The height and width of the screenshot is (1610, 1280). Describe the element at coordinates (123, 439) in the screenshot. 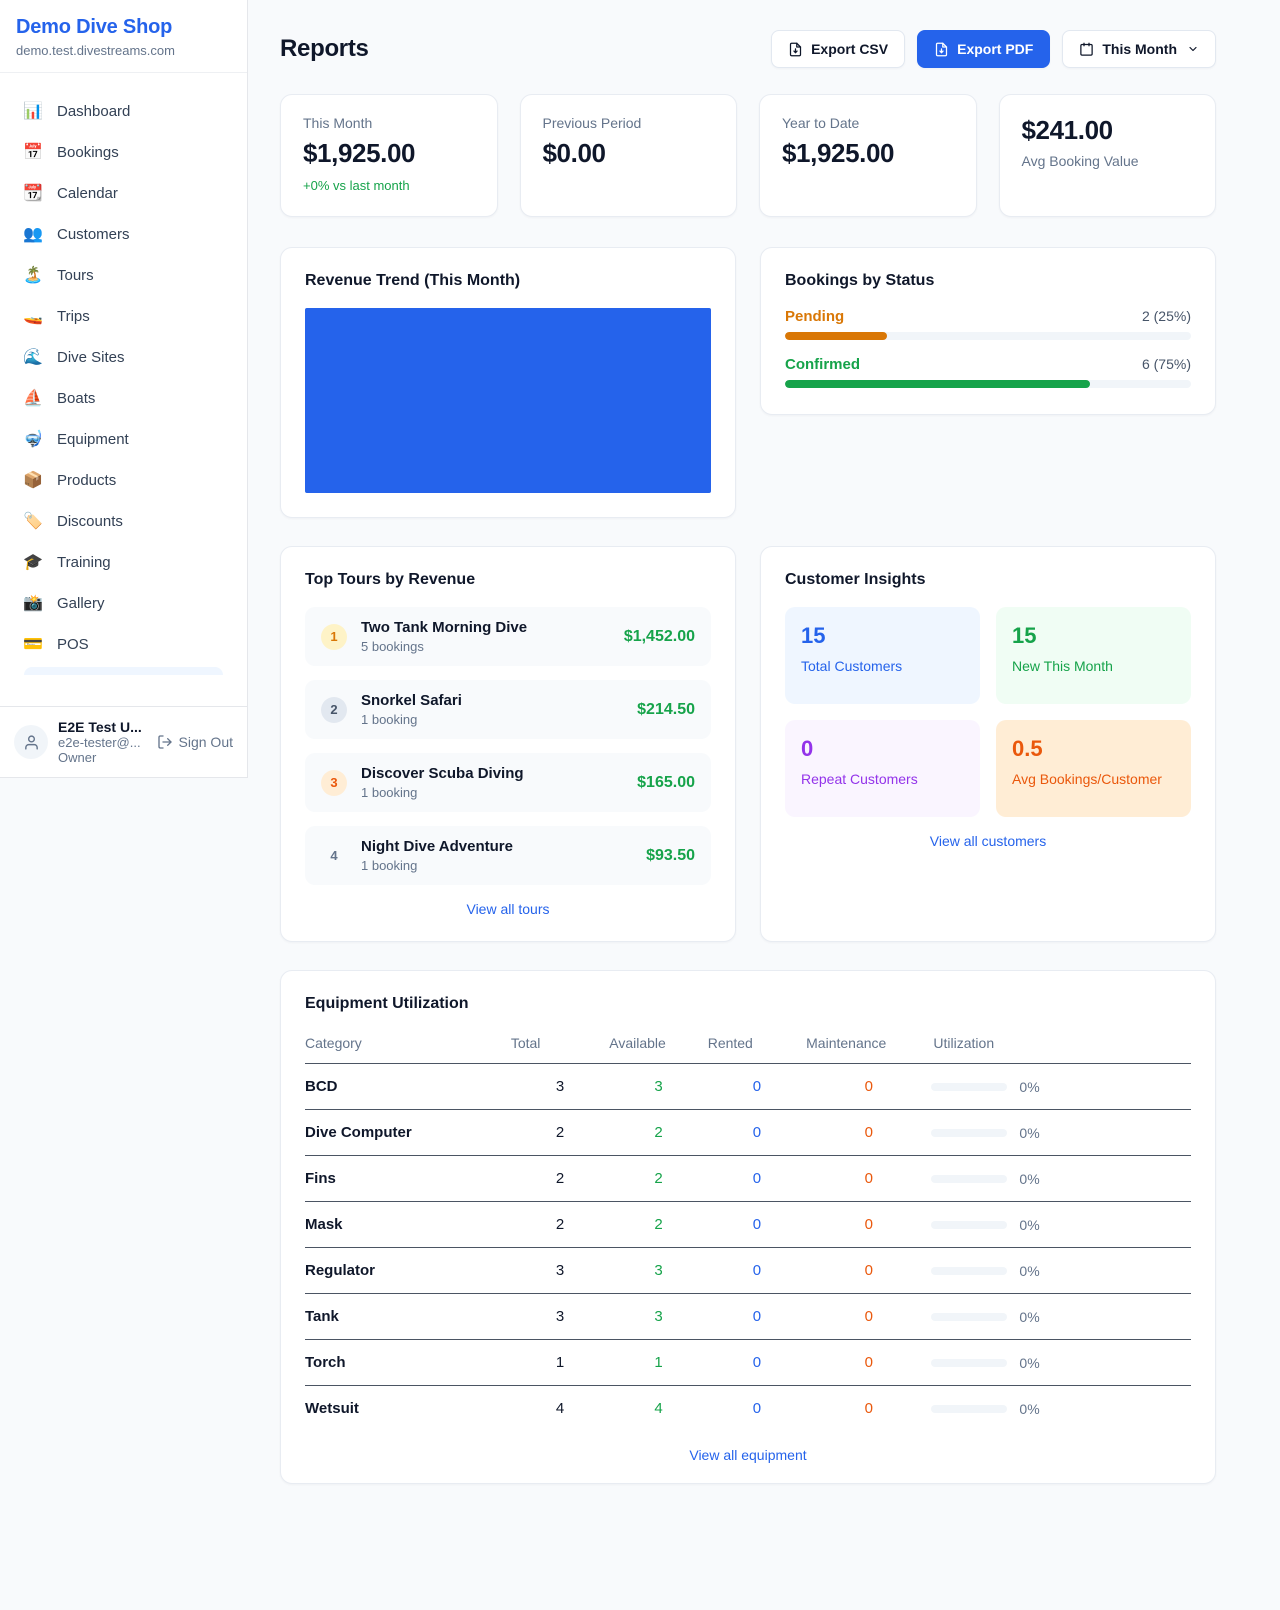

I see `sidebar-item-equipment: 🤿 Equipment` at that location.